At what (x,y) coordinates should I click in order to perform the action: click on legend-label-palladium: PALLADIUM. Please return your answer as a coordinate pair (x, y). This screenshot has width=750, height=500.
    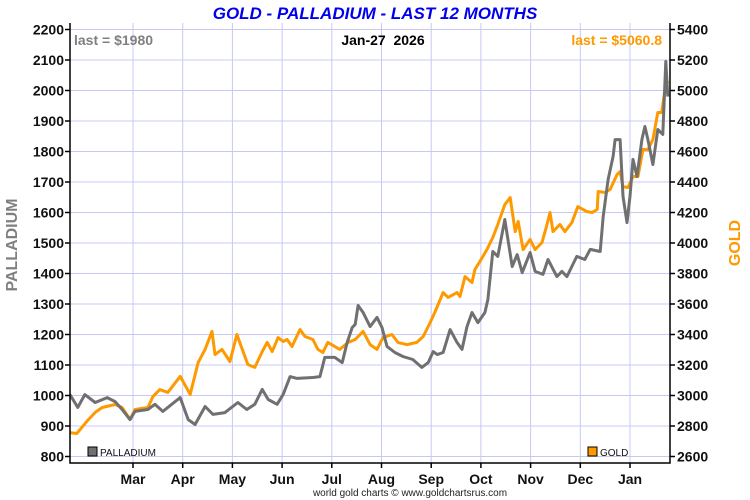
    Looking at the image, I should click on (128, 453).